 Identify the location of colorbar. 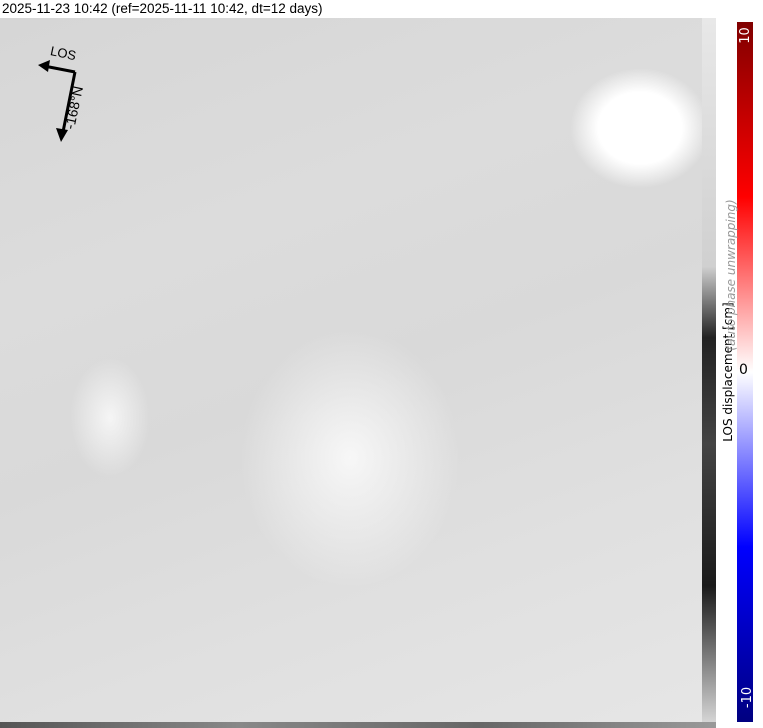
(745, 372).